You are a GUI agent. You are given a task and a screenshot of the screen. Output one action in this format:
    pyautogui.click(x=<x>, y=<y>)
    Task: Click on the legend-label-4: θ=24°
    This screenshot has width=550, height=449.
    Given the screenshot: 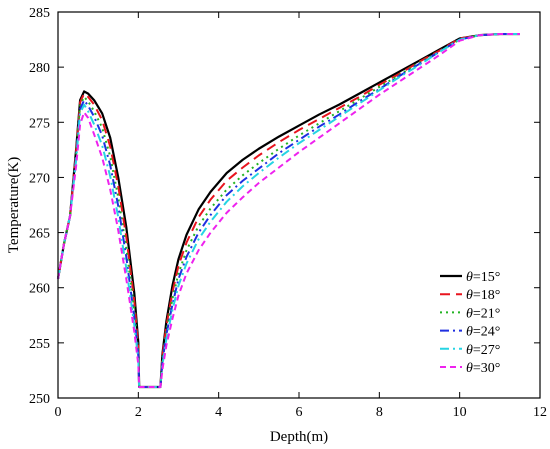 What is the action you would take?
    pyautogui.click(x=483, y=332)
    